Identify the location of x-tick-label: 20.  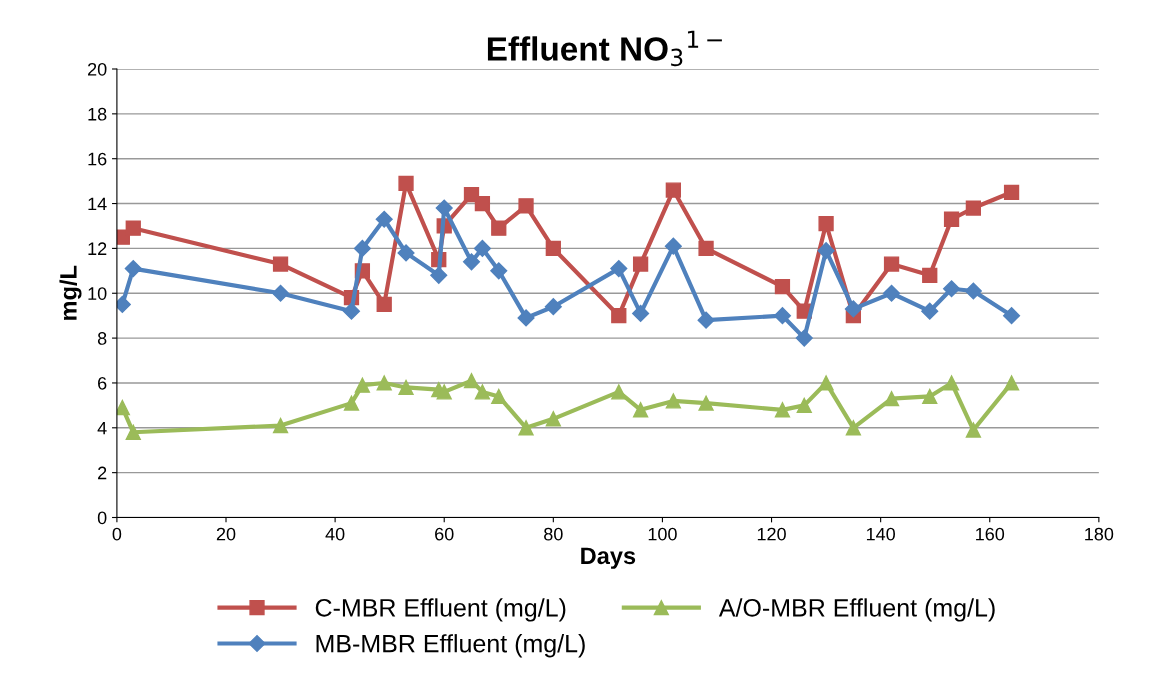
(226, 534).